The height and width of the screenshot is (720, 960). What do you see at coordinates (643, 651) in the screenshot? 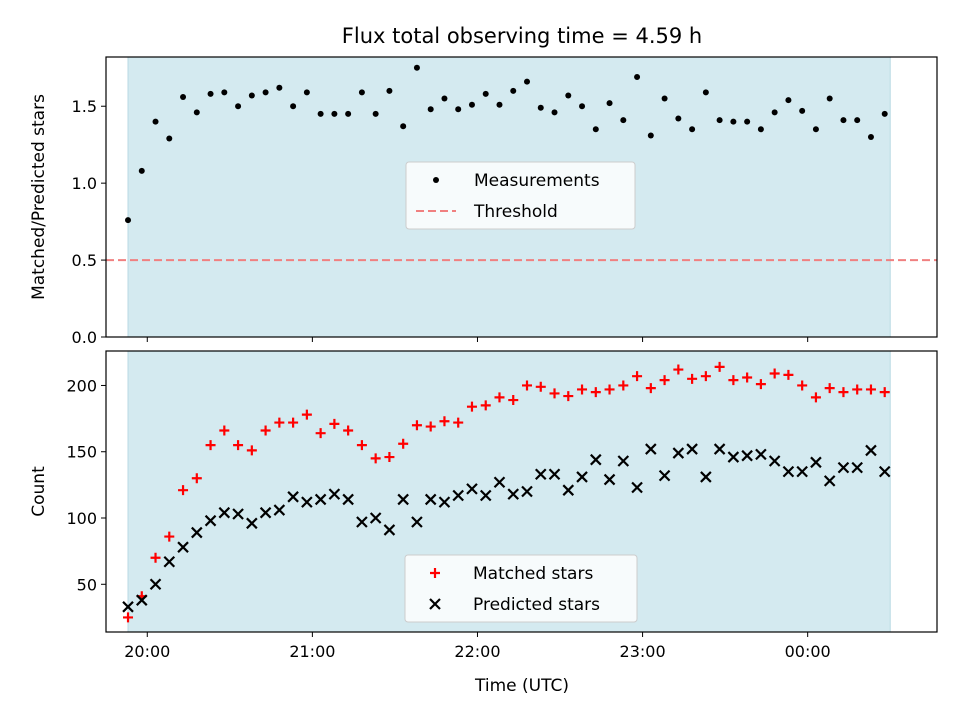
I see `x-tick-label: 23:00` at bounding box center [643, 651].